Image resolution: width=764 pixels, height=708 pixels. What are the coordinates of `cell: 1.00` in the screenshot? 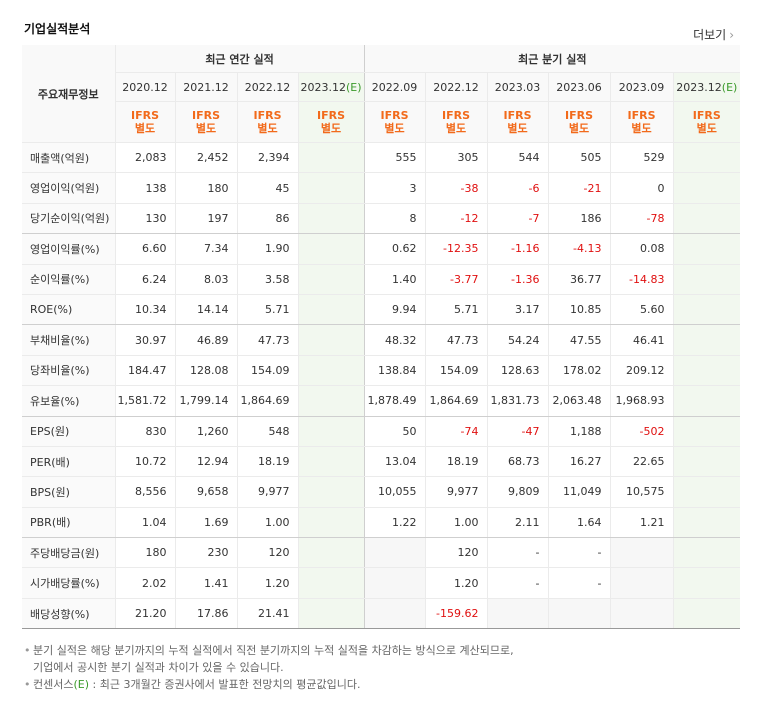 It's located at (456, 523).